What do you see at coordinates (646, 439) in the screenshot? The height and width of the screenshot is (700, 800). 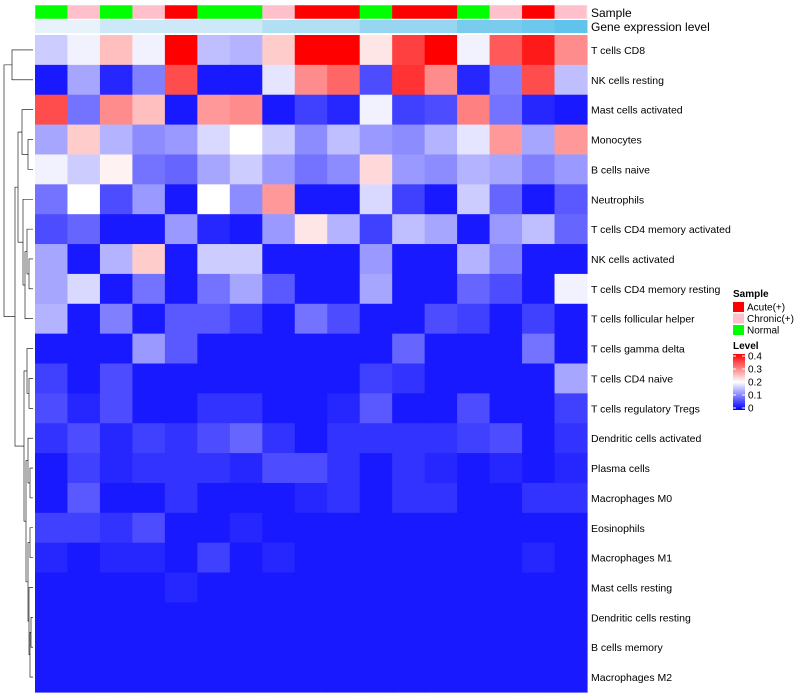 I see `row-label: Dendritic cells activated` at bounding box center [646, 439].